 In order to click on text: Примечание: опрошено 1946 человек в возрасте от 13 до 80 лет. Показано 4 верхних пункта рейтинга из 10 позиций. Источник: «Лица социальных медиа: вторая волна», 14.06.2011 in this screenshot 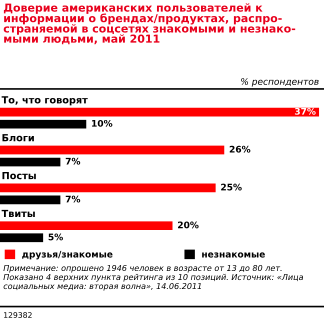, I will do `click(153, 277)`.